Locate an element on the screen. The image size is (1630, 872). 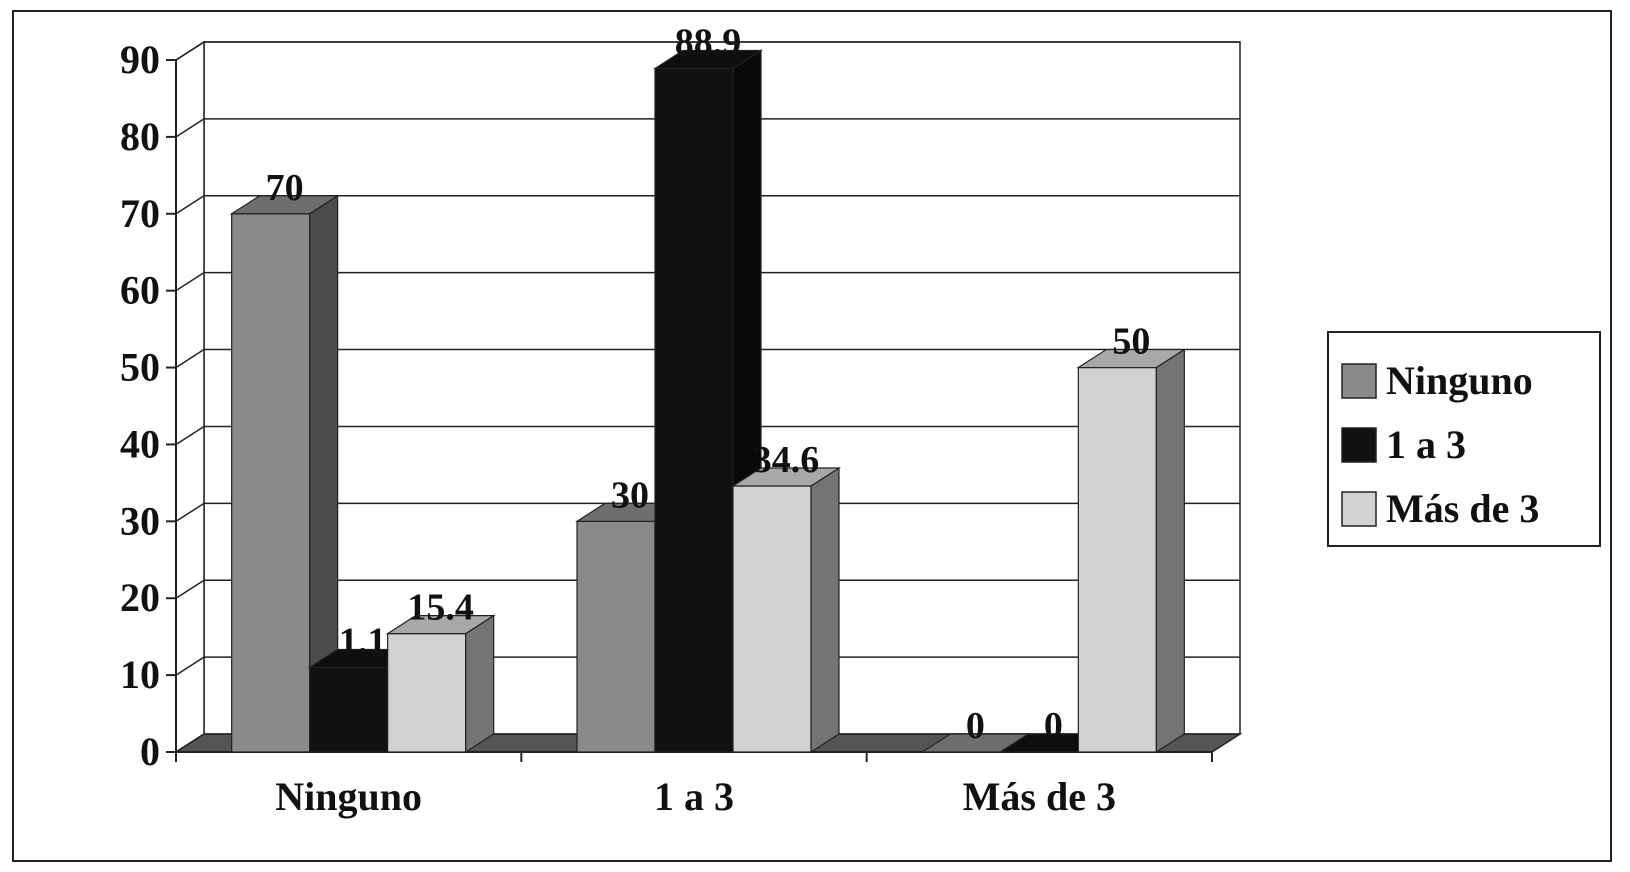
data-label: 70 is located at coordinates (285, 188).